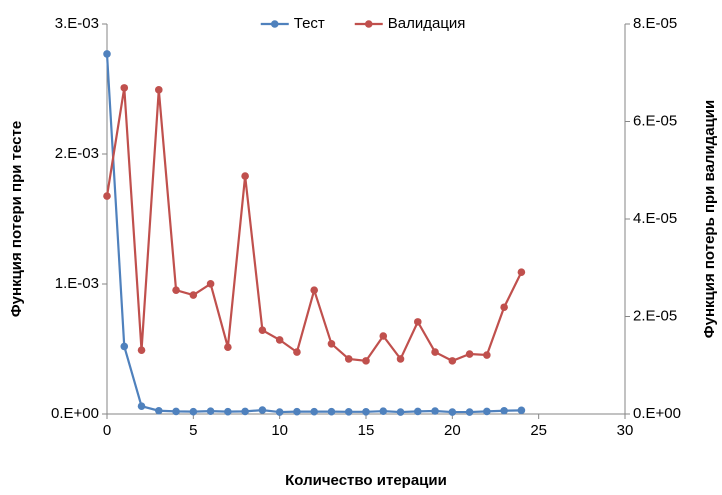 This screenshot has width=722, height=495. I want to click on y-tick-label: 2.E-03, so click(77, 153).